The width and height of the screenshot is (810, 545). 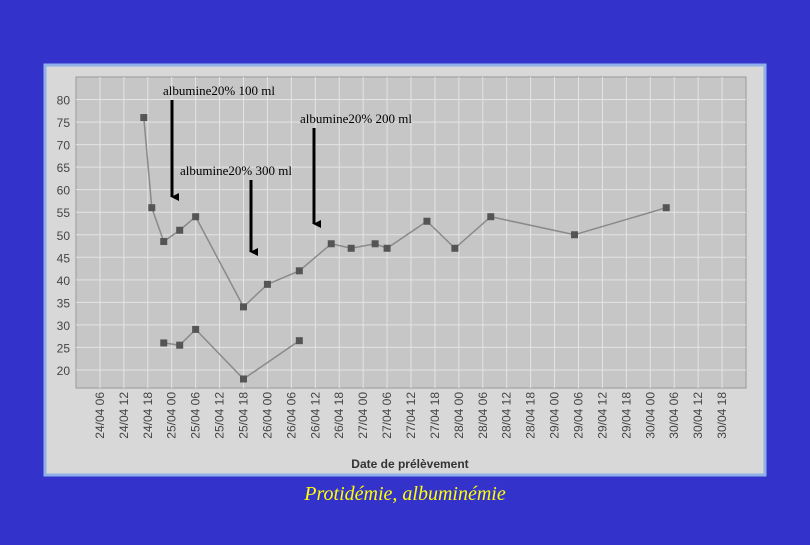 What do you see at coordinates (64, 146) in the screenshot?
I see `y-tick-label: 70` at bounding box center [64, 146].